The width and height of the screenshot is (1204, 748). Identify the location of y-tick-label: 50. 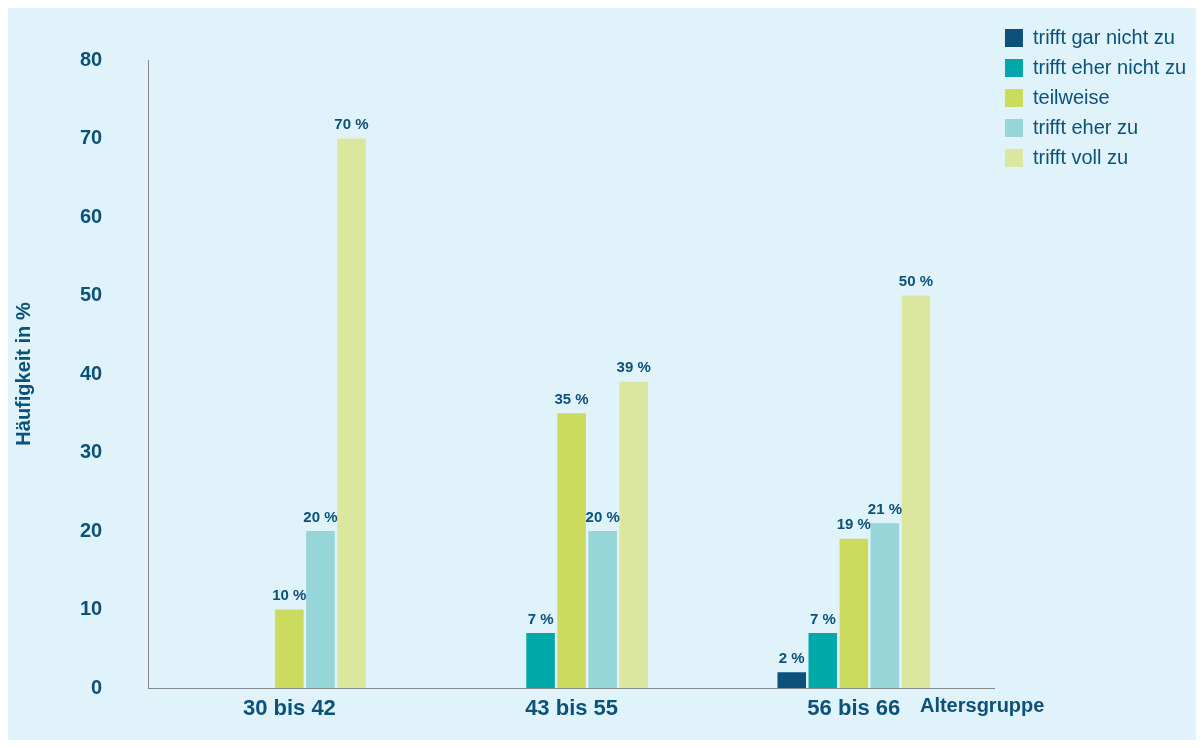
(91, 294).